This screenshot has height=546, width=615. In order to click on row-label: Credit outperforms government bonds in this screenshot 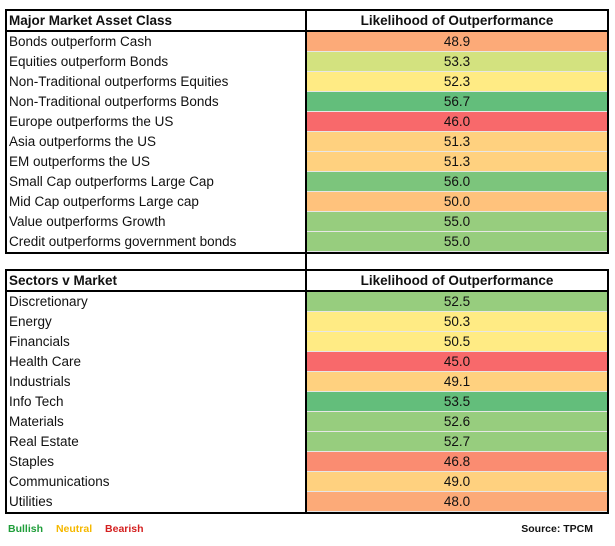, I will do `click(157, 242)`.